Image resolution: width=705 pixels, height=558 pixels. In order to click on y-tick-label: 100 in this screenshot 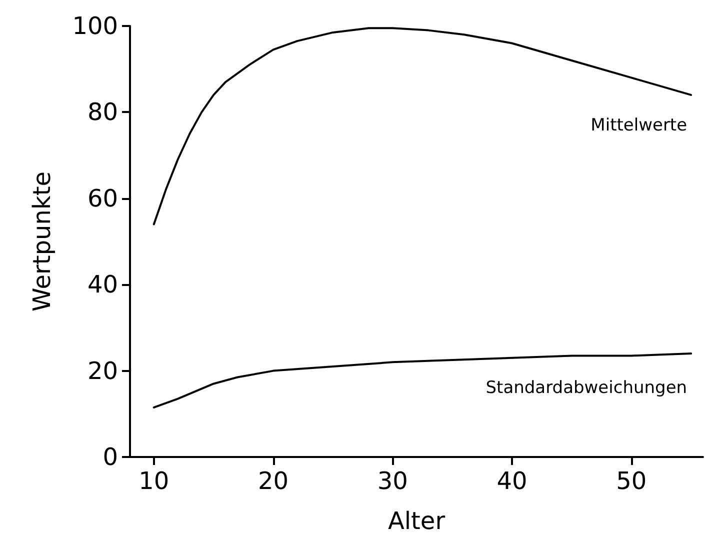, I will do `click(95, 26)`.